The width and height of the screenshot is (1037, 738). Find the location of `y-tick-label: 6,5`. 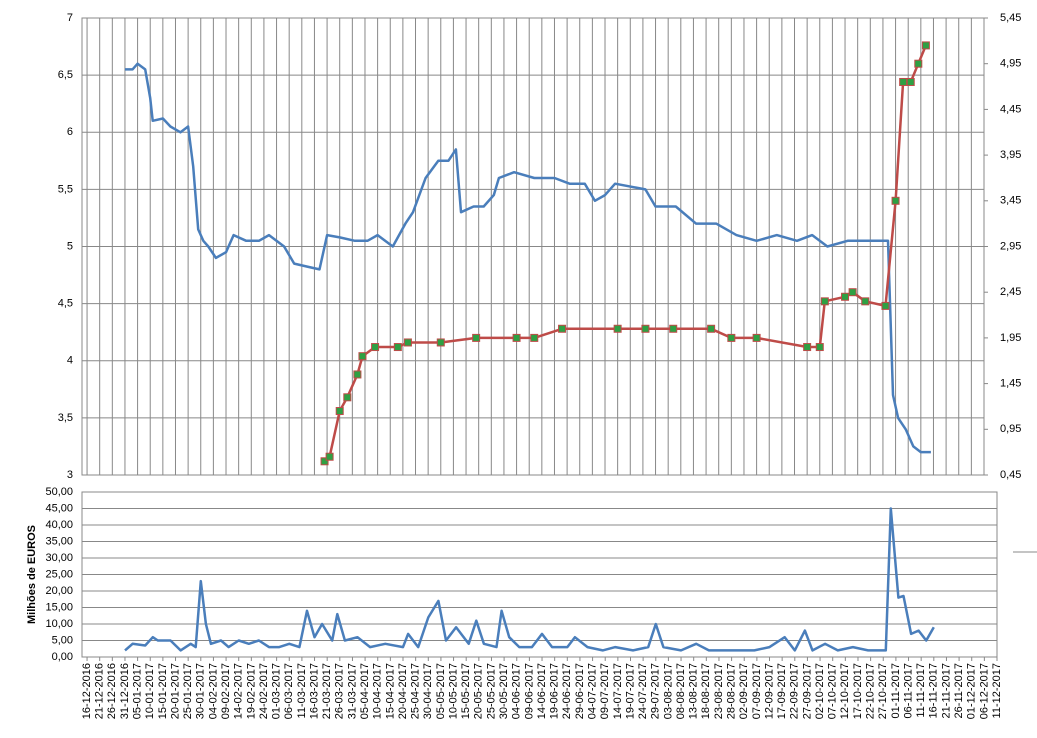

y-tick-label: 6,5 is located at coordinates (65, 75).